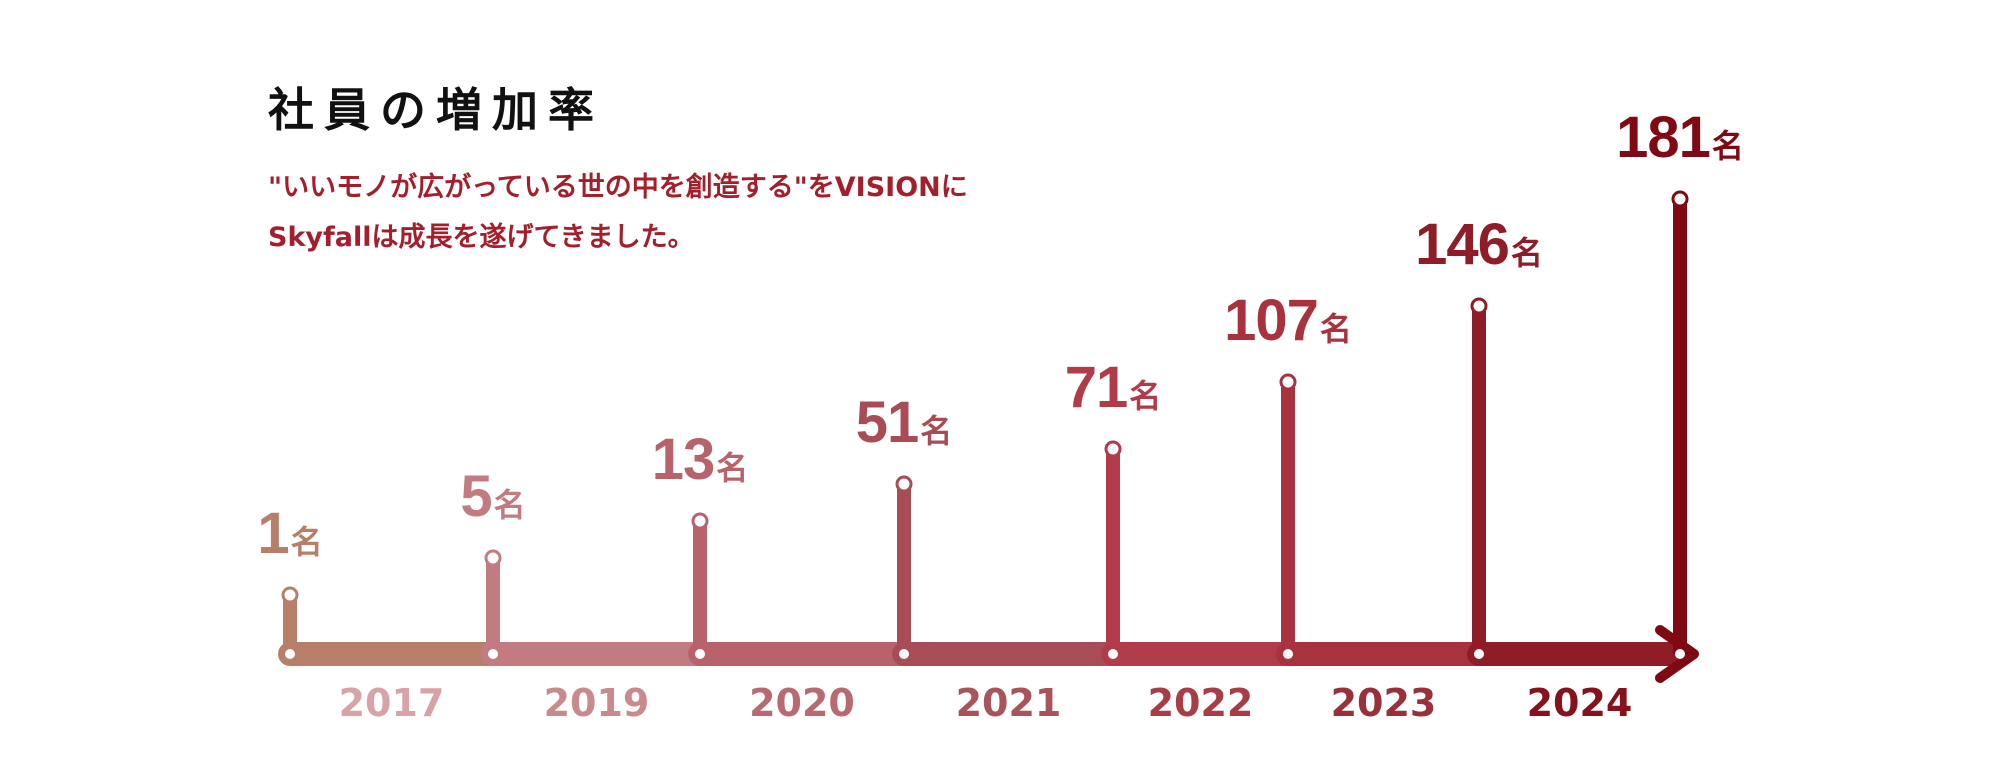 Image resolution: width=2002 pixels, height=784 pixels. Describe the element at coordinates (1201, 703) in the screenshot. I see `x-tick-label: 2022` at that location.